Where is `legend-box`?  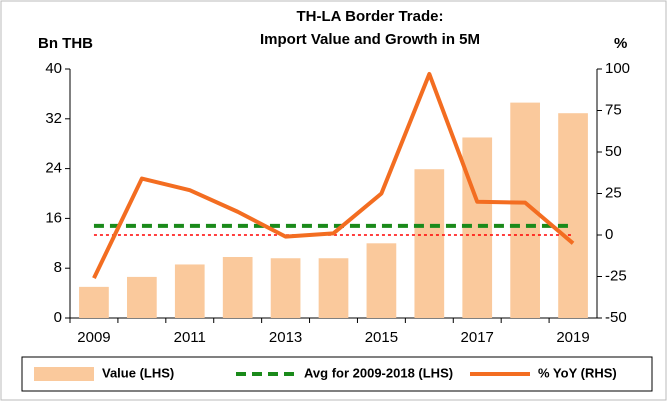 legend-box is located at coordinates (337, 374).